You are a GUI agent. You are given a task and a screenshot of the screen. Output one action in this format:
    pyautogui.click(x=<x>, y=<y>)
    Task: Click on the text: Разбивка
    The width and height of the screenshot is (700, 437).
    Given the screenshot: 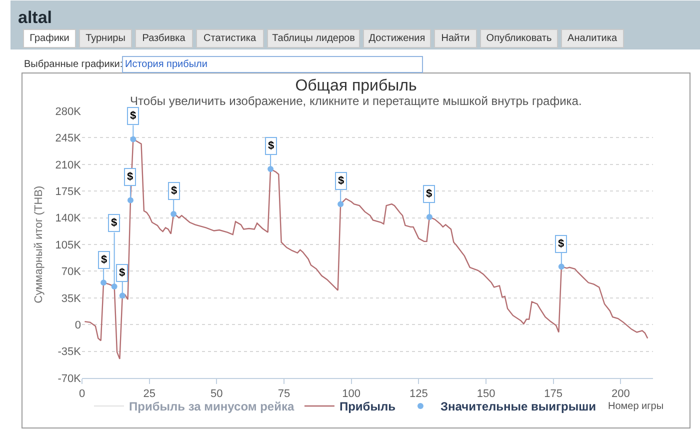 What is the action you would take?
    pyautogui.click(x=164, y=38)
    